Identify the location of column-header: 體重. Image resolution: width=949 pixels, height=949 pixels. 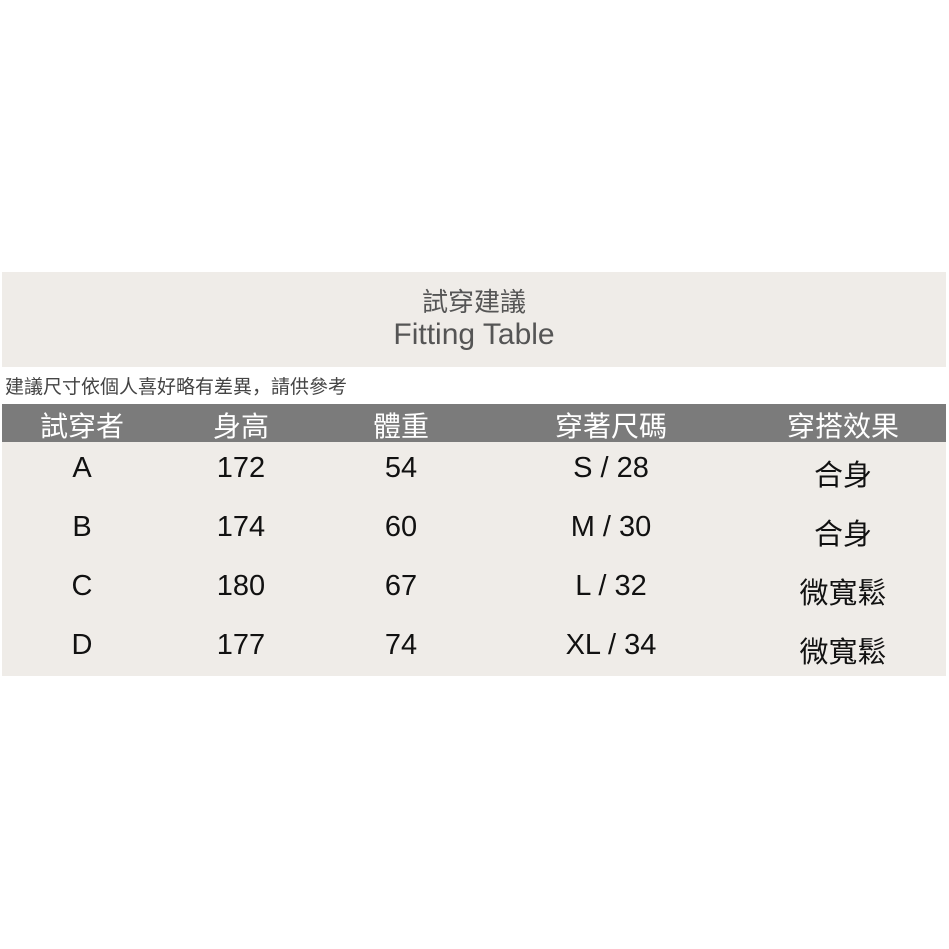
(401, 426).